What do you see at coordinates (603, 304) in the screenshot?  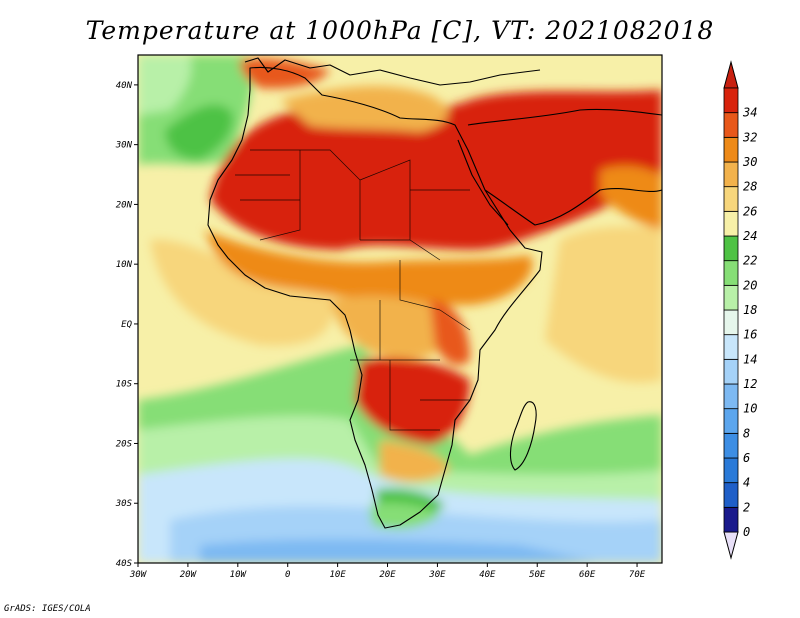 I see `indian-ocean-warm` at bounding box center [603, 304].